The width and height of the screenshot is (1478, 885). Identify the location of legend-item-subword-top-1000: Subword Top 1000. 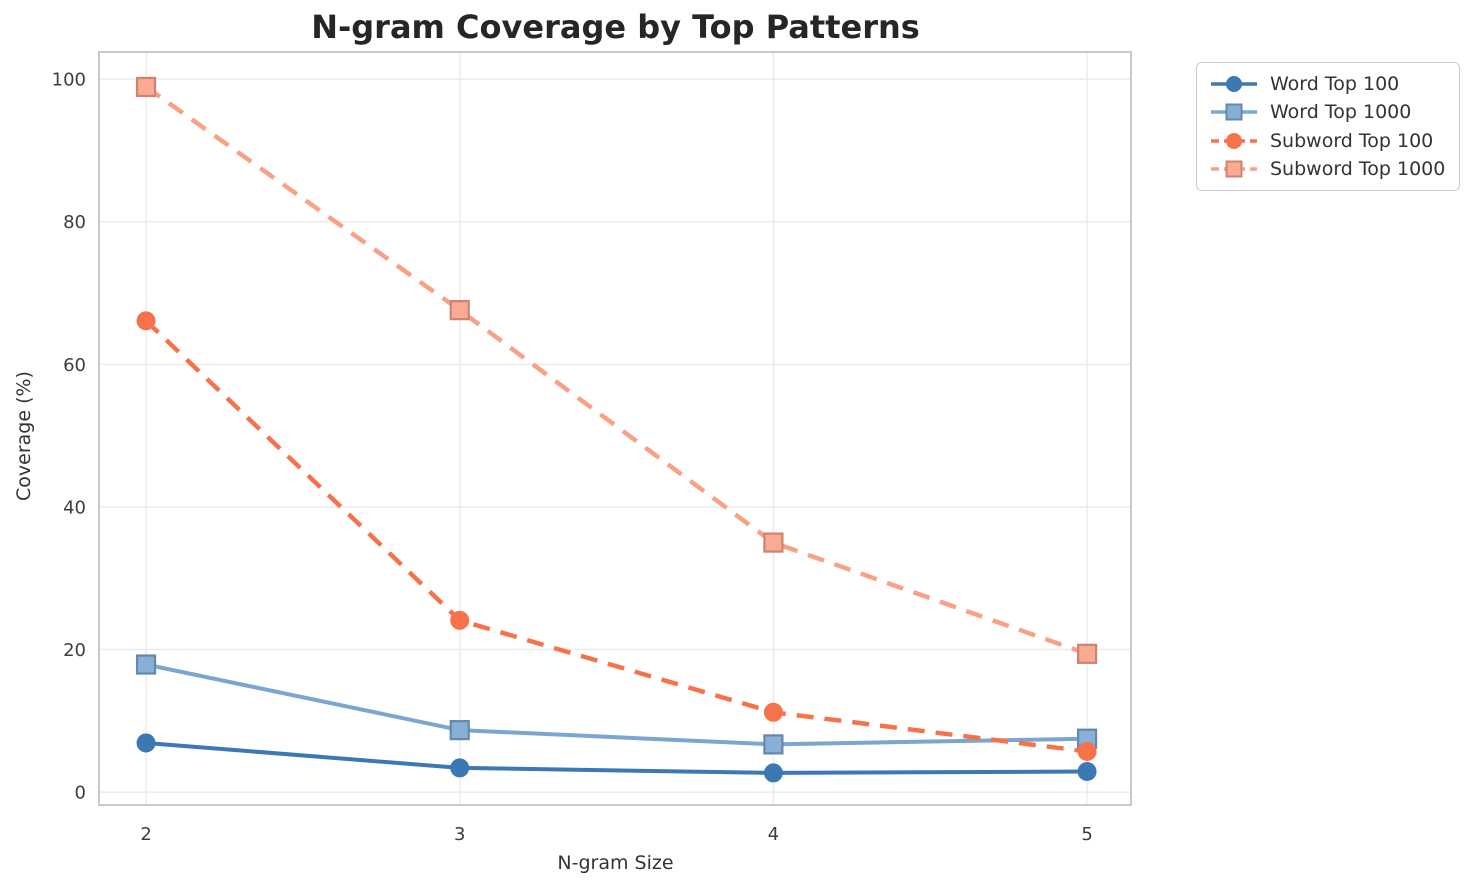
(1328, 169).